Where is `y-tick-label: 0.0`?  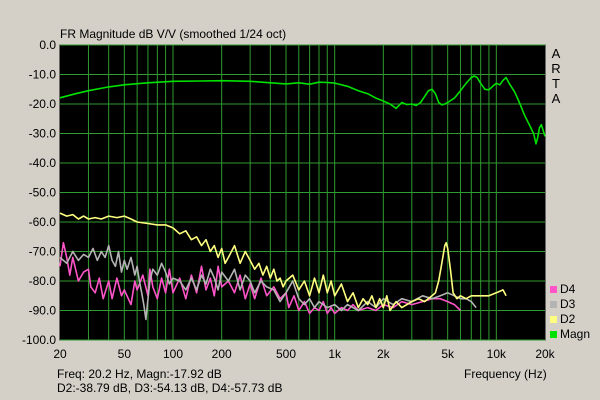
y-tick-label: 0.0 is located at coordinates (47, 45).